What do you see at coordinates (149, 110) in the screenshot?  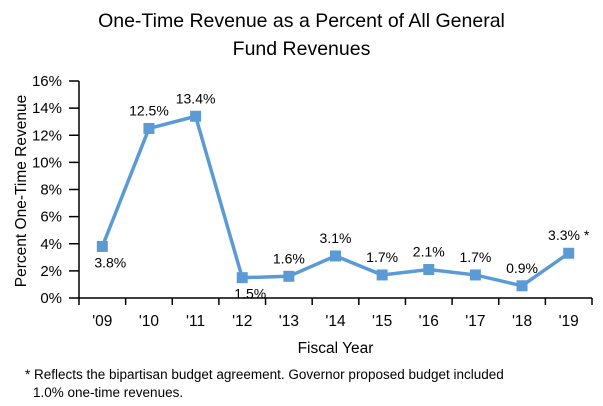 I see `data-point-label: 12.5%` at bounding box center [149, 110].